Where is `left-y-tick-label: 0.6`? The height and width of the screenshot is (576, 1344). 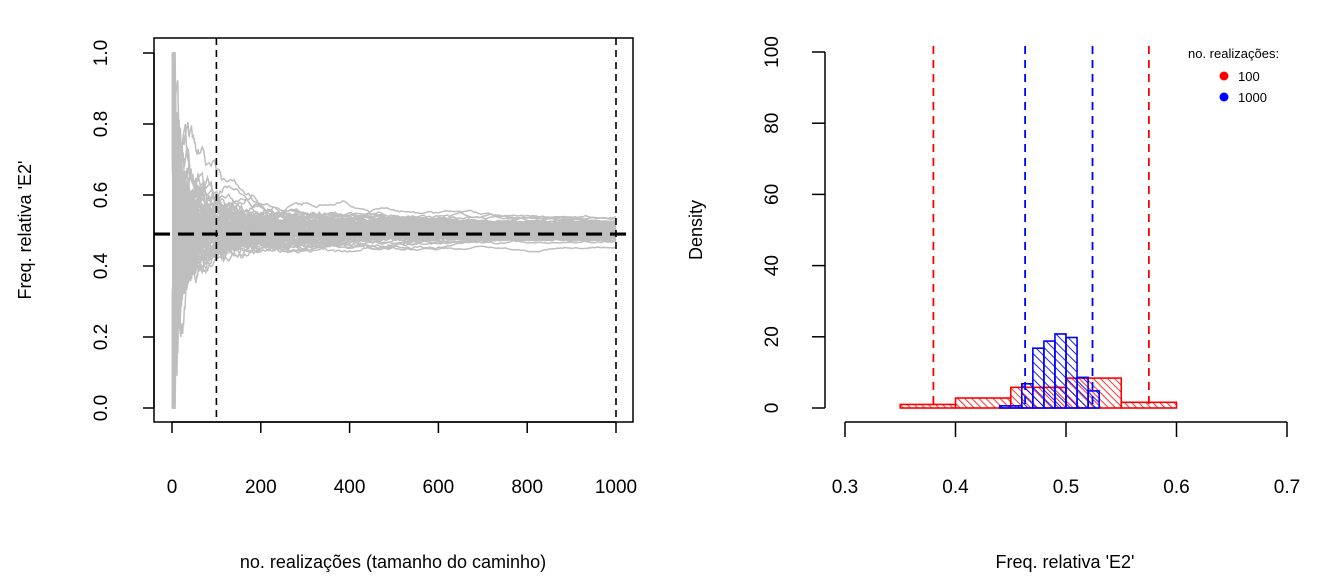
left-y-tick-label: 0.6 is located at coordinates (101, 195).